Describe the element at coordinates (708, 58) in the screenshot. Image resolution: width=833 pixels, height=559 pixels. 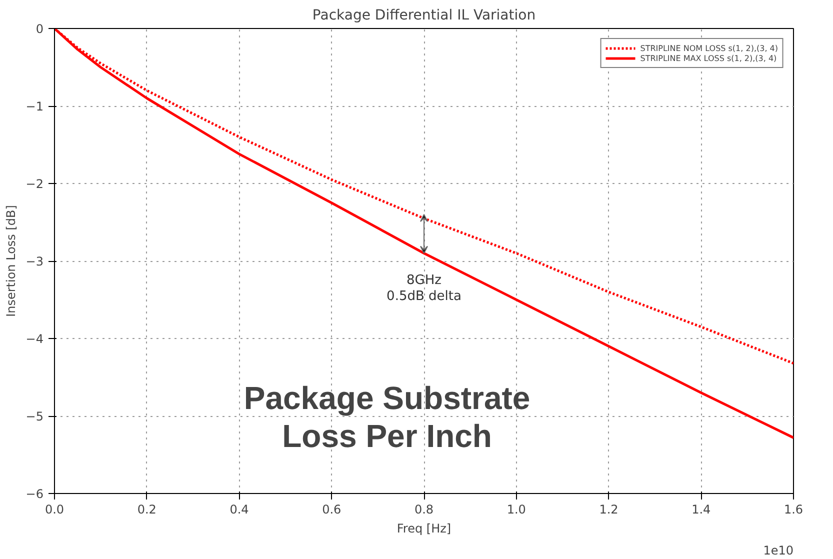
I see `legend-label: STRIPLINE MAX LOSS s(1, 2),(3, 4)` at that location.